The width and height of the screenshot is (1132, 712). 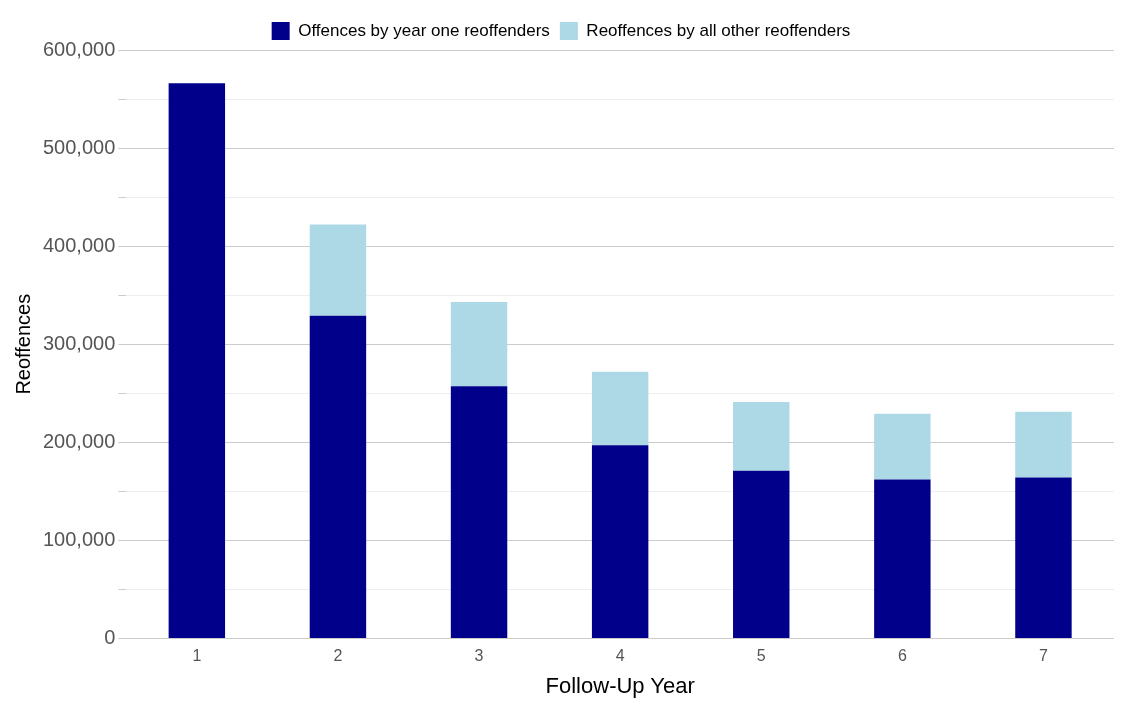 What do you see at coordinates (424, 30) in the screenshot?
I see `legend-label: Offences by year one reoffenders` at bounding box center [424, 30].